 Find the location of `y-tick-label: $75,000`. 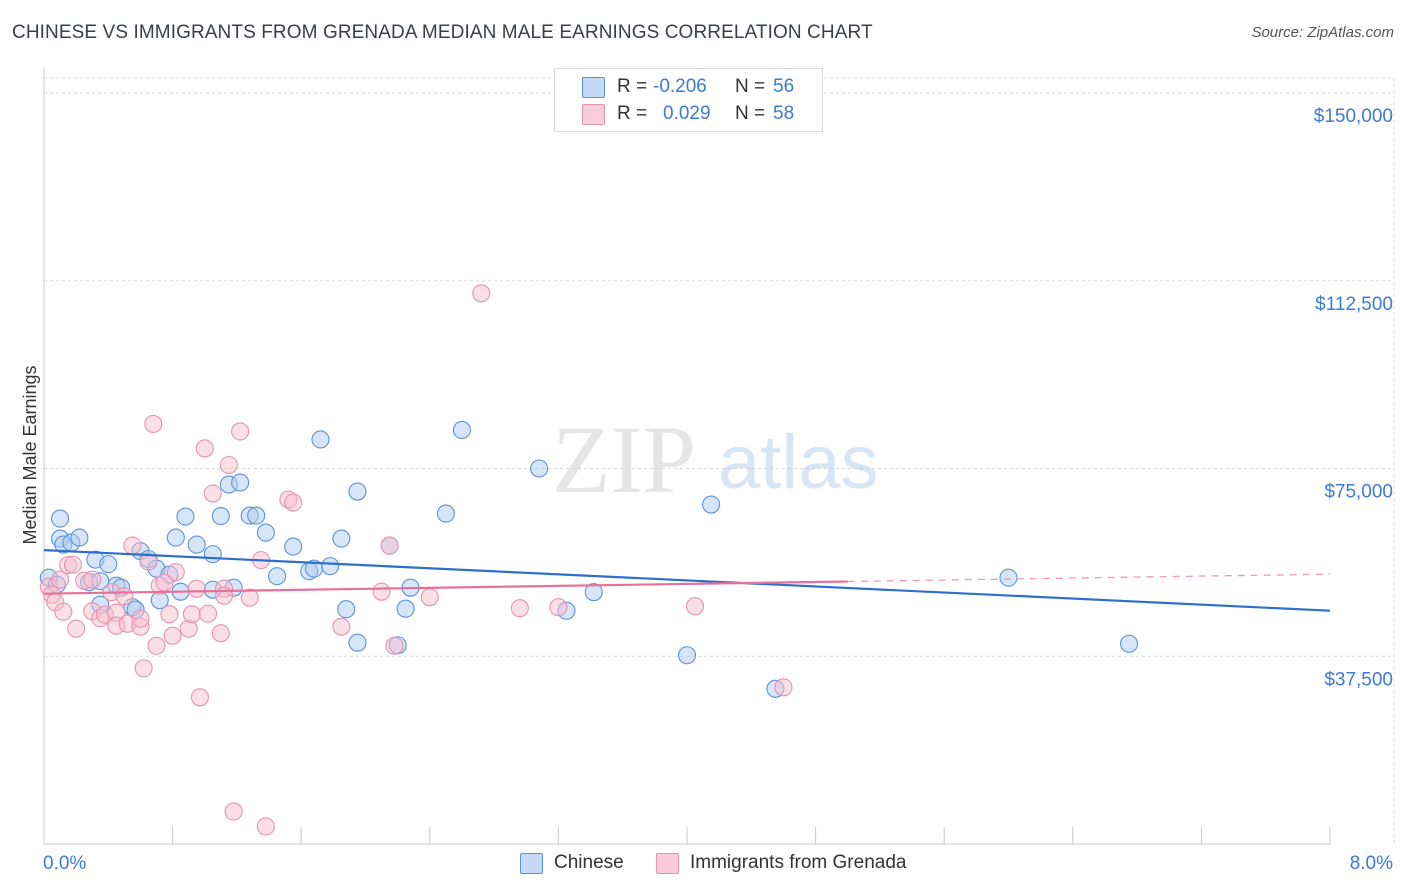

y-tick-label: $75,000 is located at coordinates (1358, 492).